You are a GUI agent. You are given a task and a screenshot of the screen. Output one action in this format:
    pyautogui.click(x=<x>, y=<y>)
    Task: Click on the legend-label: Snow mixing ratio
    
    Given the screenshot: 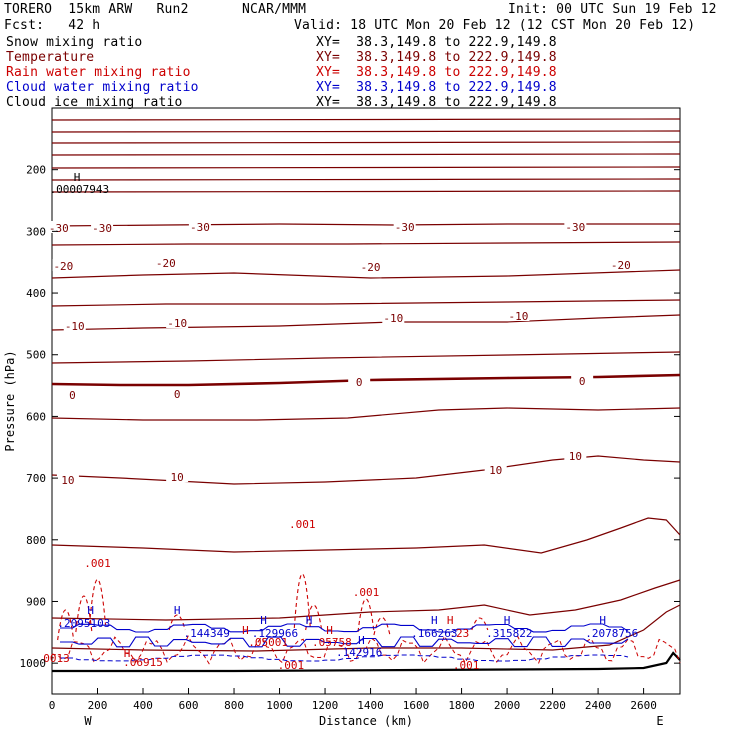 What is the action you would take?
    pyautogui.click(x=74, y=42)
    